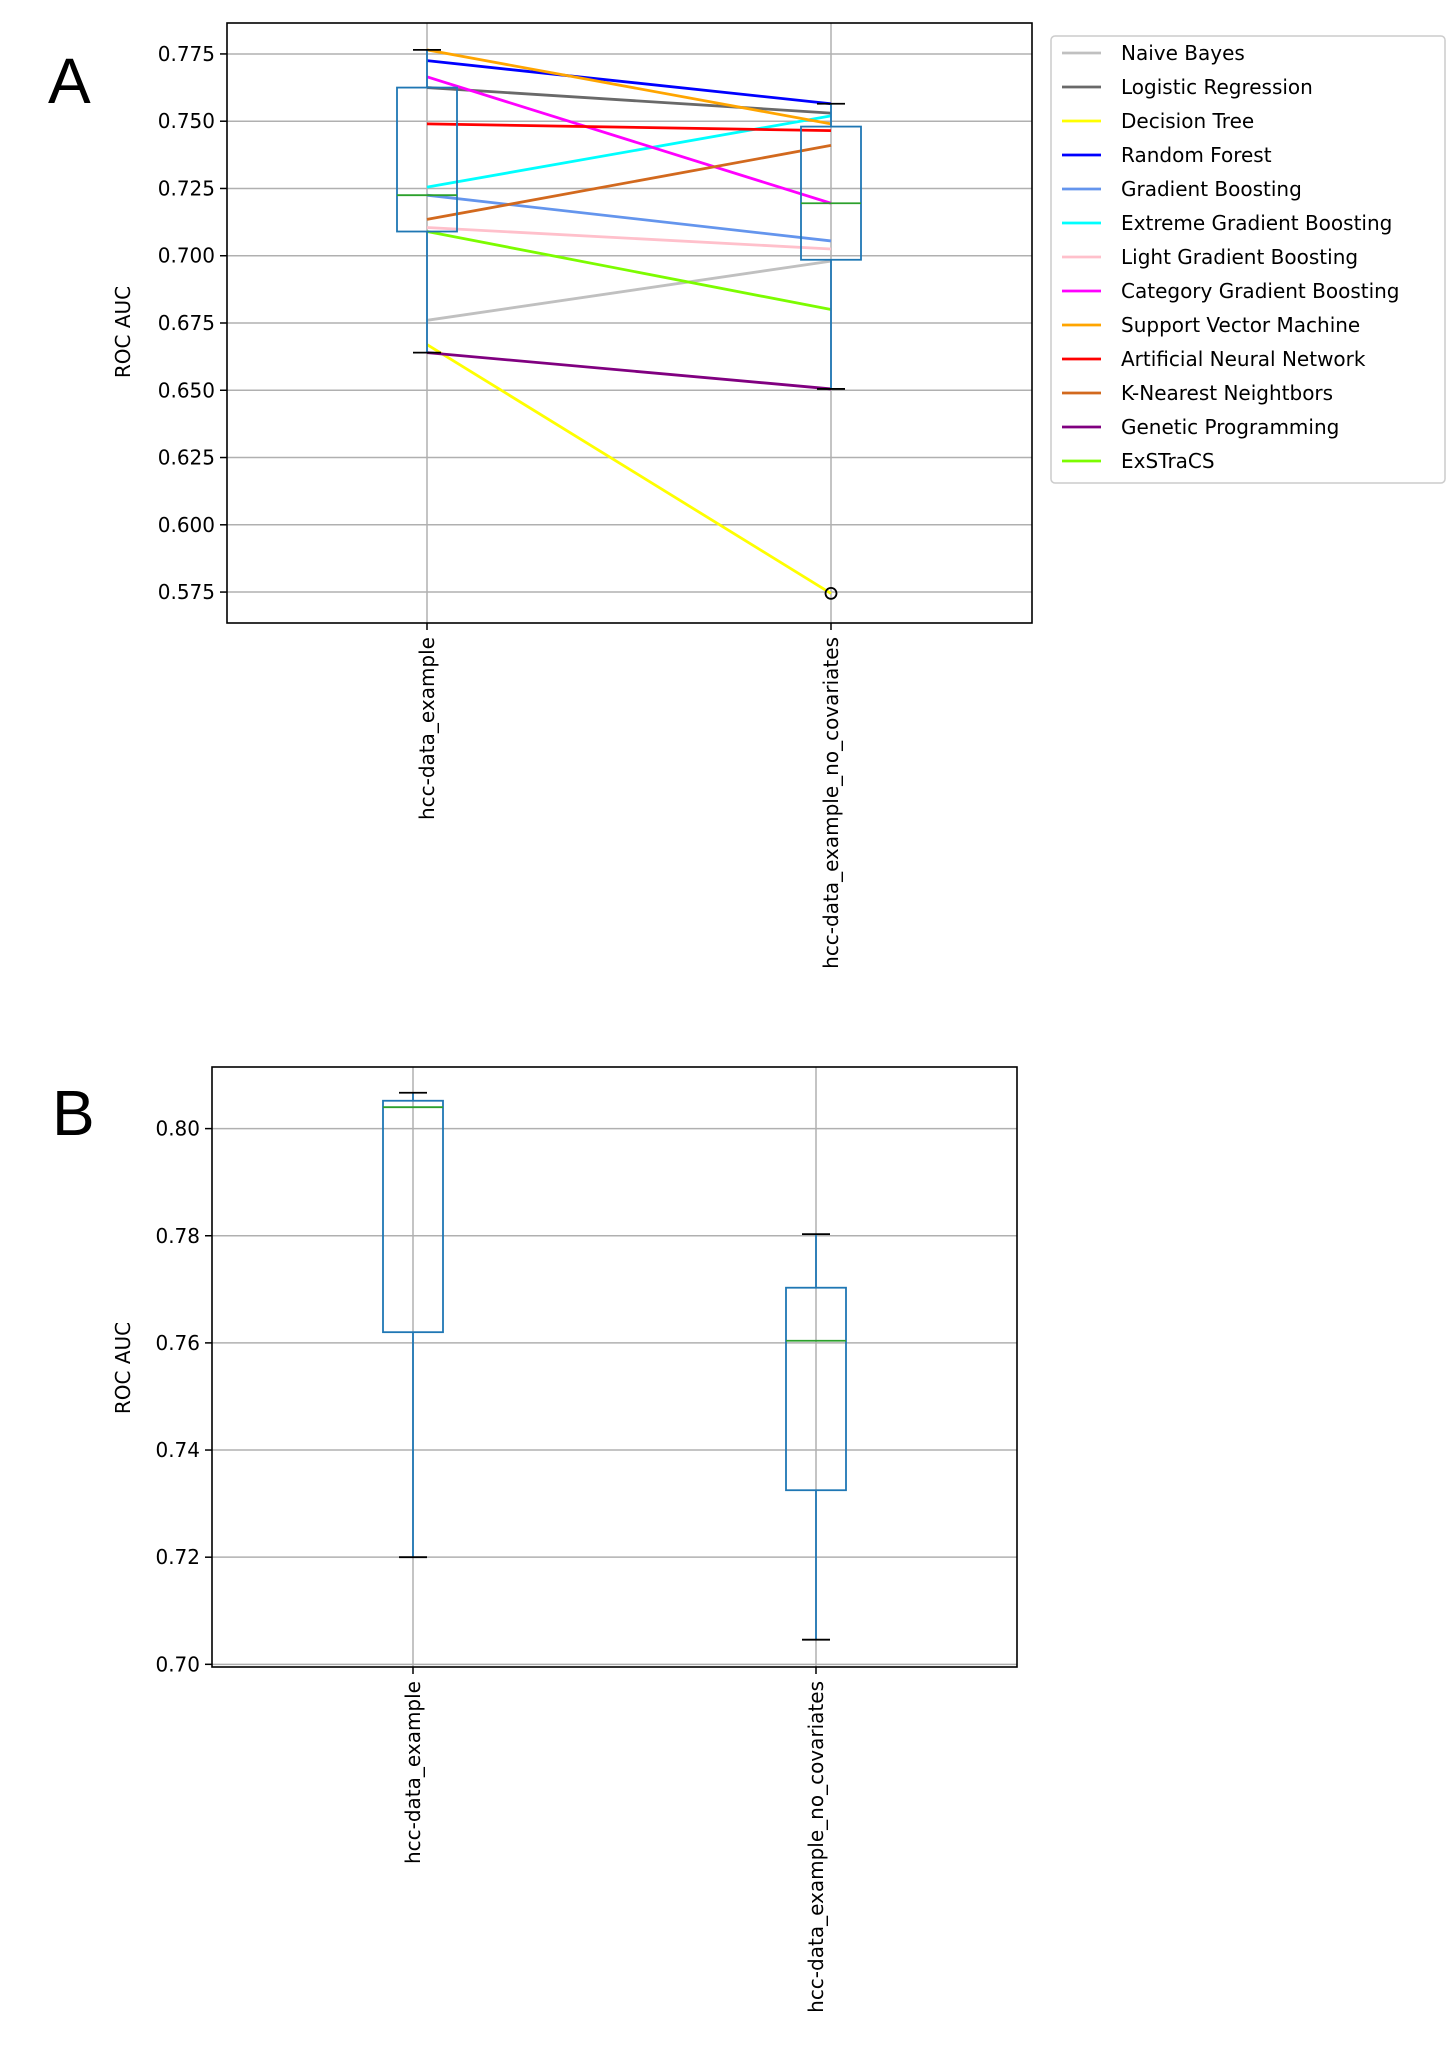 This screenshot has height=2056, width=1452. What do you see at coordinates (73, 1113) in the screenshot?
I see `panel-b-letter: B` at bounding box center [73, 1113].